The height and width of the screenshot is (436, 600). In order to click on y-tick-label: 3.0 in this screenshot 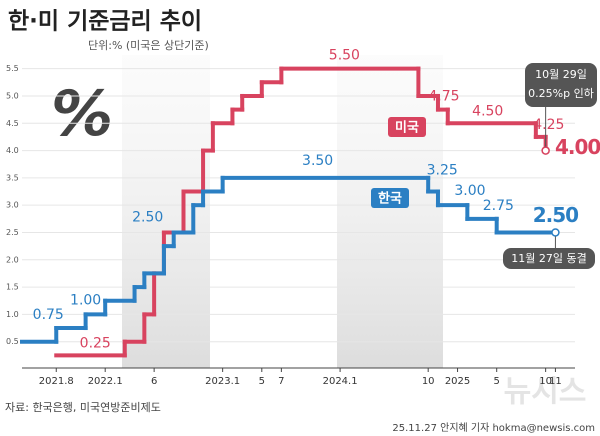, I will do `click(12, 205)`.